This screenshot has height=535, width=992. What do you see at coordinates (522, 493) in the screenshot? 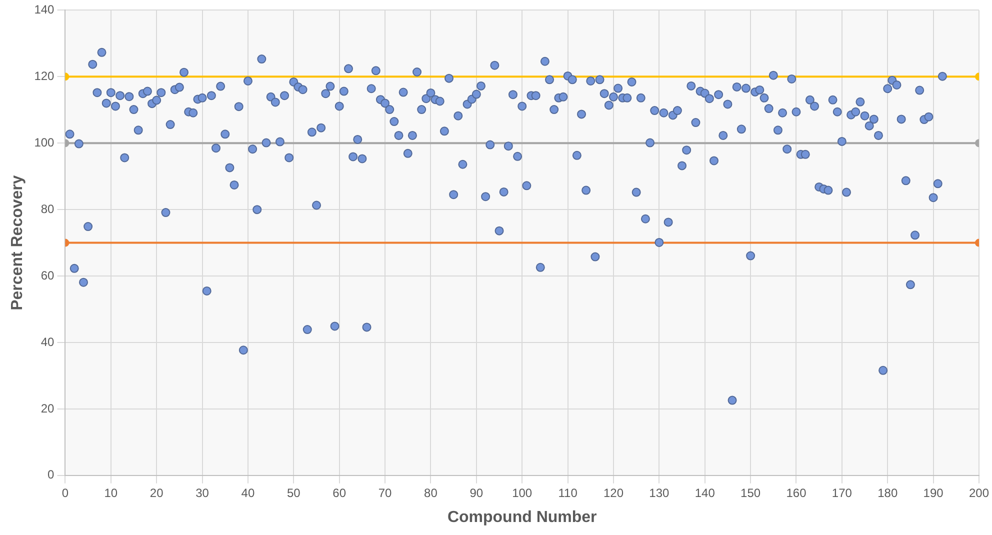
I see `x-tick-label: 100` at bounding box center [522, 493].